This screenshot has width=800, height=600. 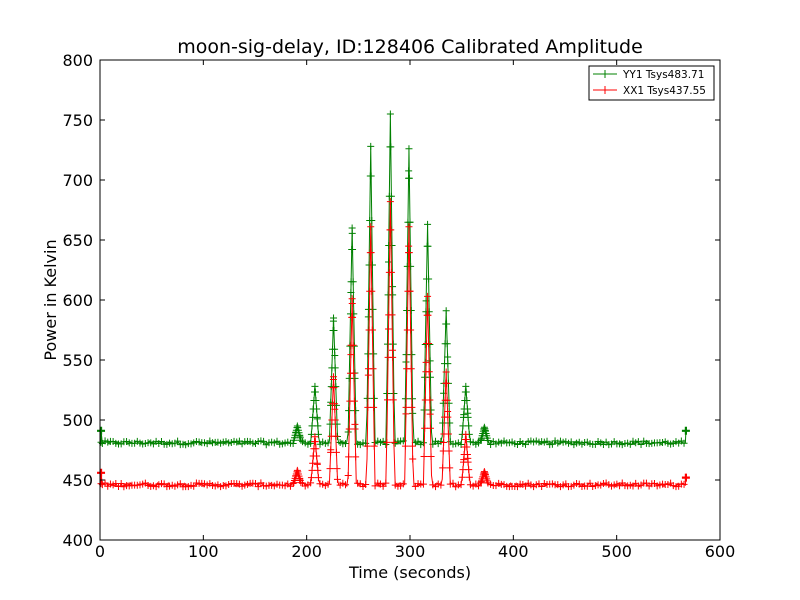 I want to click on y-tick-label: 450, so click(x=77, y=480).